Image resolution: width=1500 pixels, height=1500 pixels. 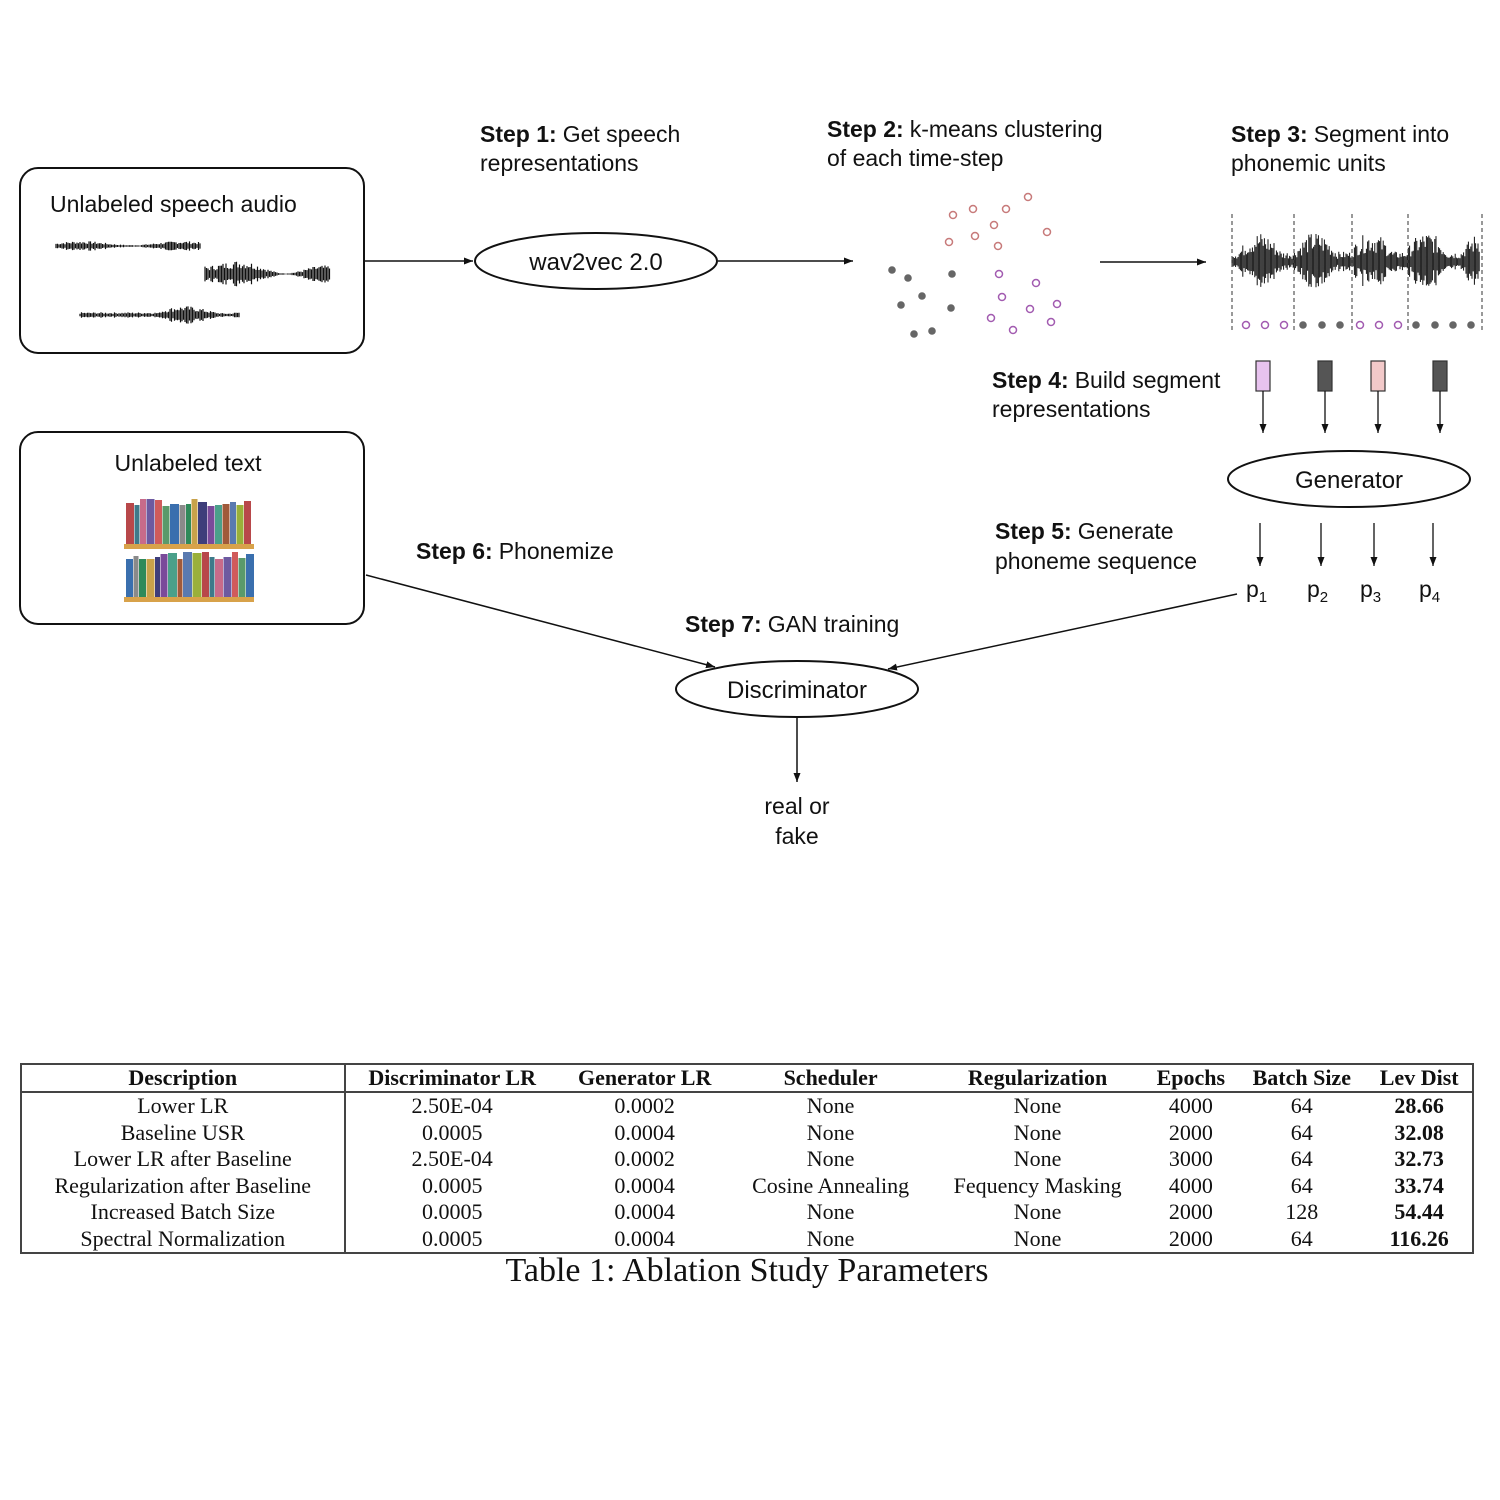 What do you see at coordinates (1096, 546) in the screenshot?
I see `step-5-label: Step 5: Generate phoneme sequence` at bounding box center [1096, 546].